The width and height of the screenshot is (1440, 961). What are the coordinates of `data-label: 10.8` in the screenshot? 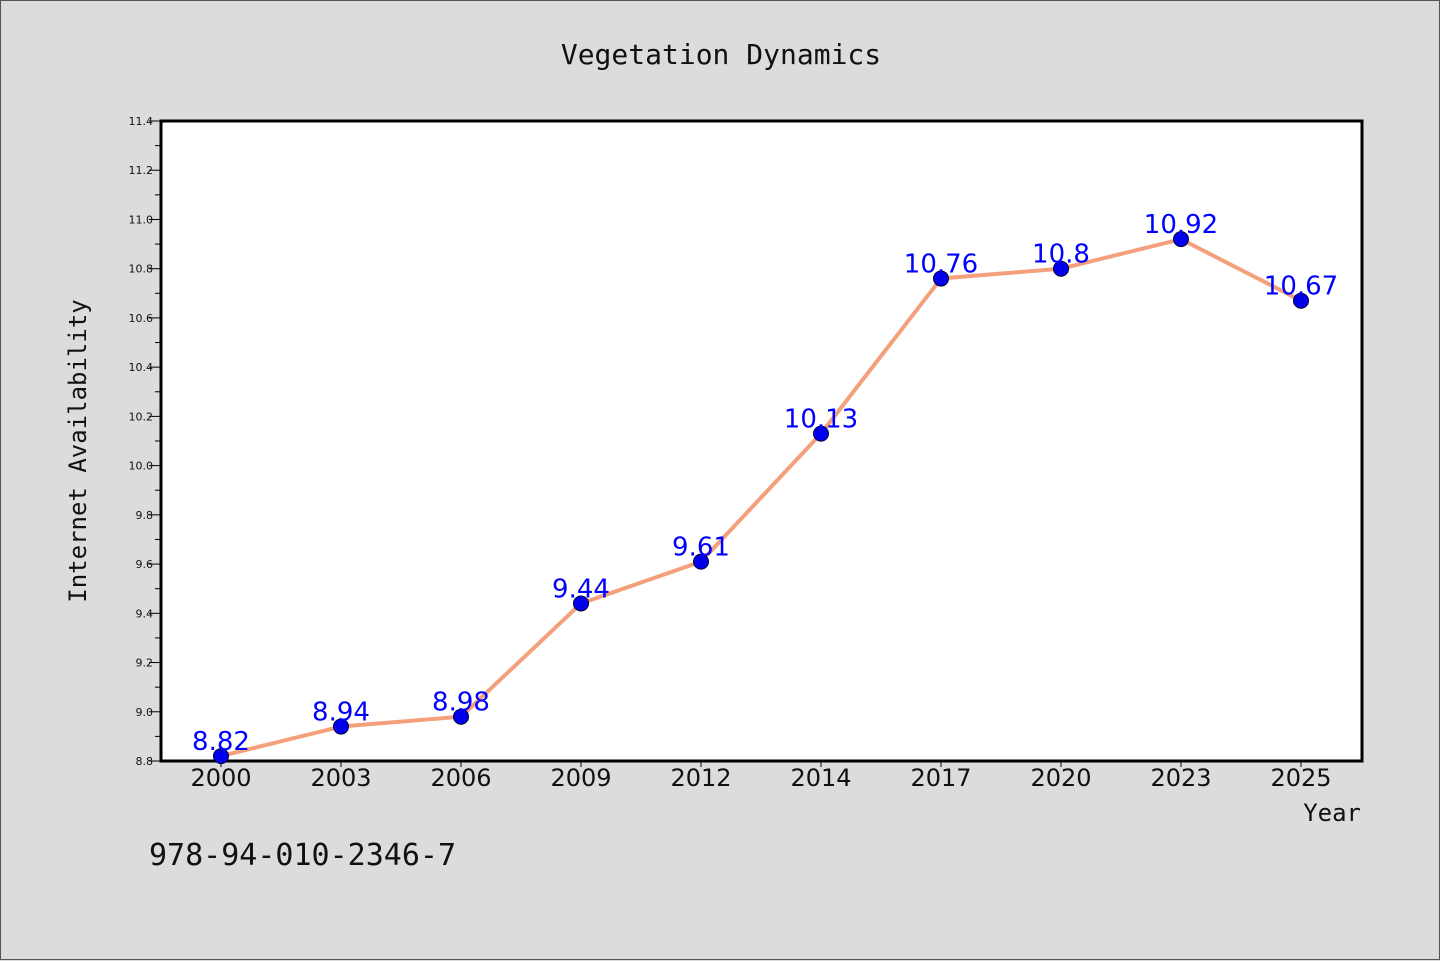 It's located at (1061, 255).